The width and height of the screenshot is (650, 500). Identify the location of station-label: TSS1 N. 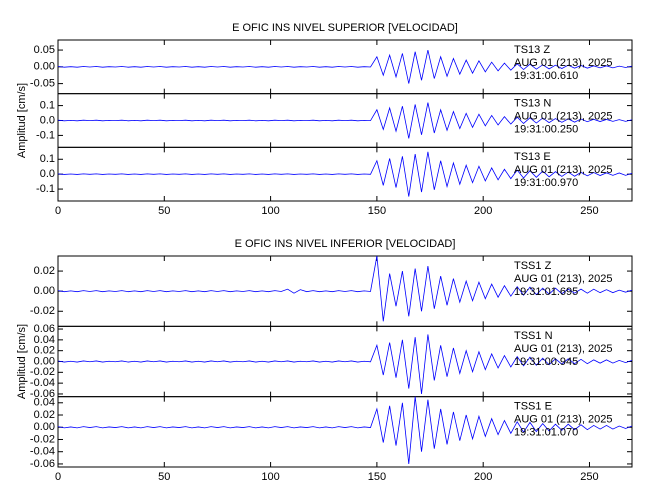
(533, 336).